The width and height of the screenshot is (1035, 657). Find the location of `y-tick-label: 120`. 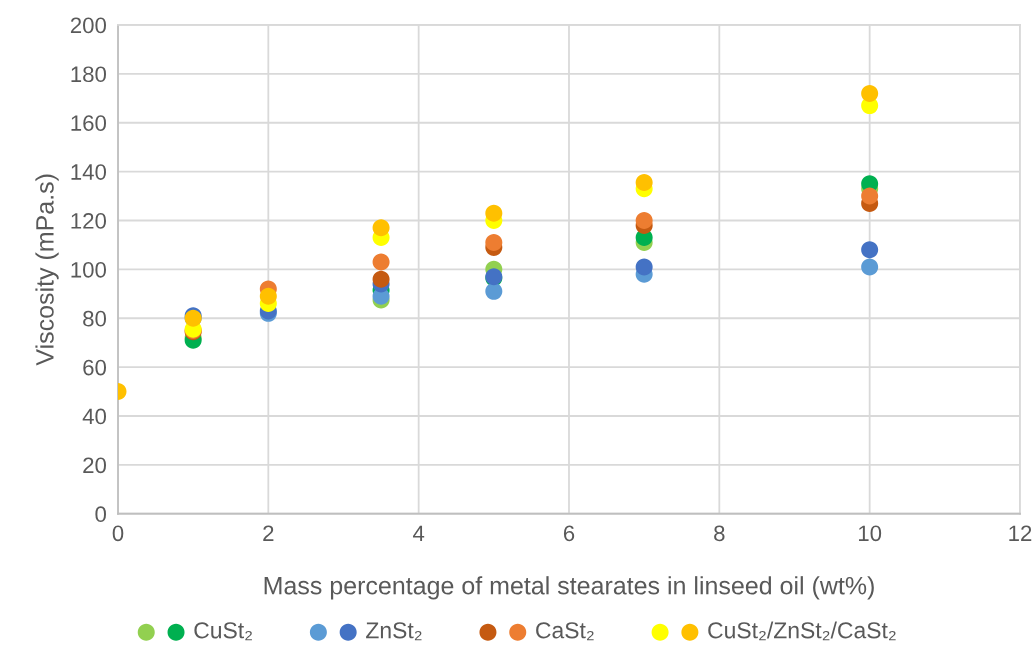

y-tick-label: 120 is located at coordinates (89, 221).